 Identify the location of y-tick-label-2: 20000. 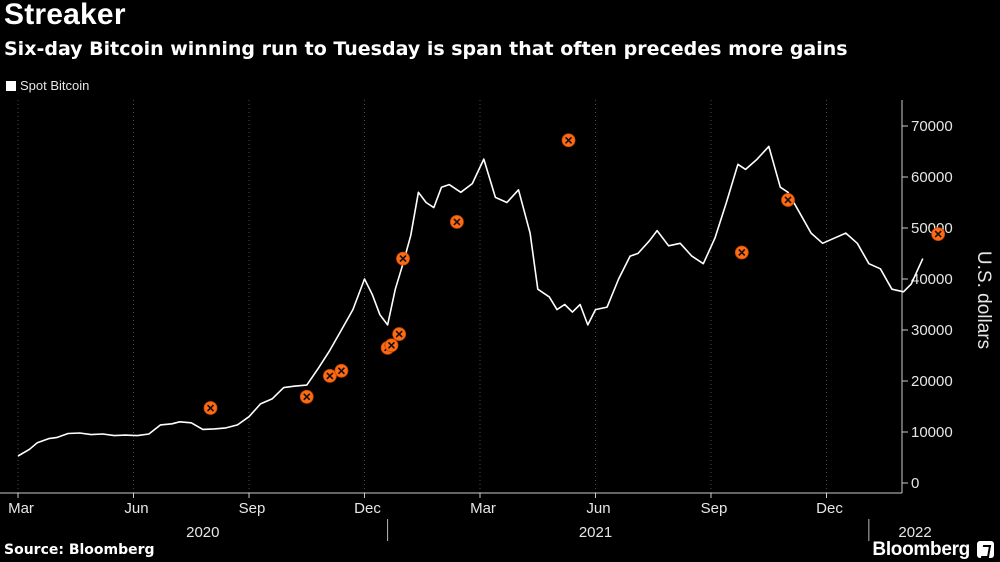
(932, 381).